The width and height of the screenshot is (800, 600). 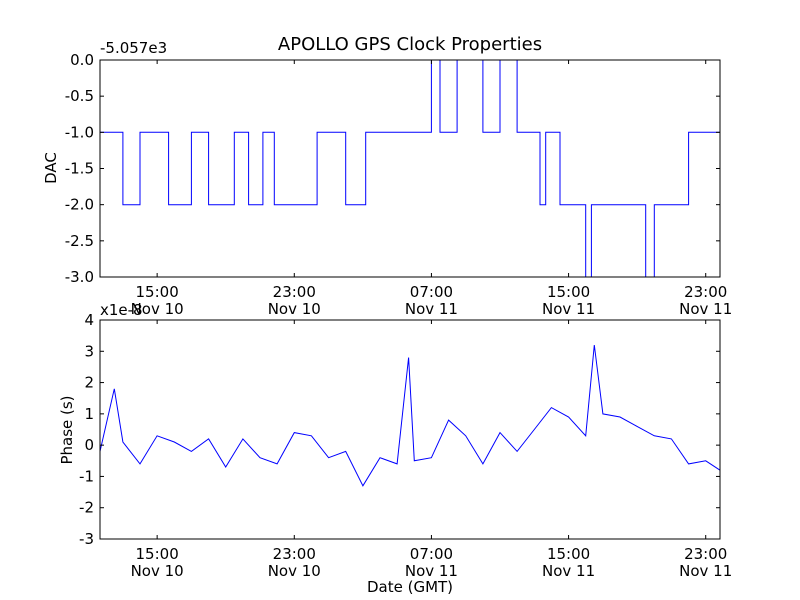 What do you see at coordinates (121, 310) in the screenshot?
I see `phase-offset-label: x1e-8` at bounding box center [121, 310].